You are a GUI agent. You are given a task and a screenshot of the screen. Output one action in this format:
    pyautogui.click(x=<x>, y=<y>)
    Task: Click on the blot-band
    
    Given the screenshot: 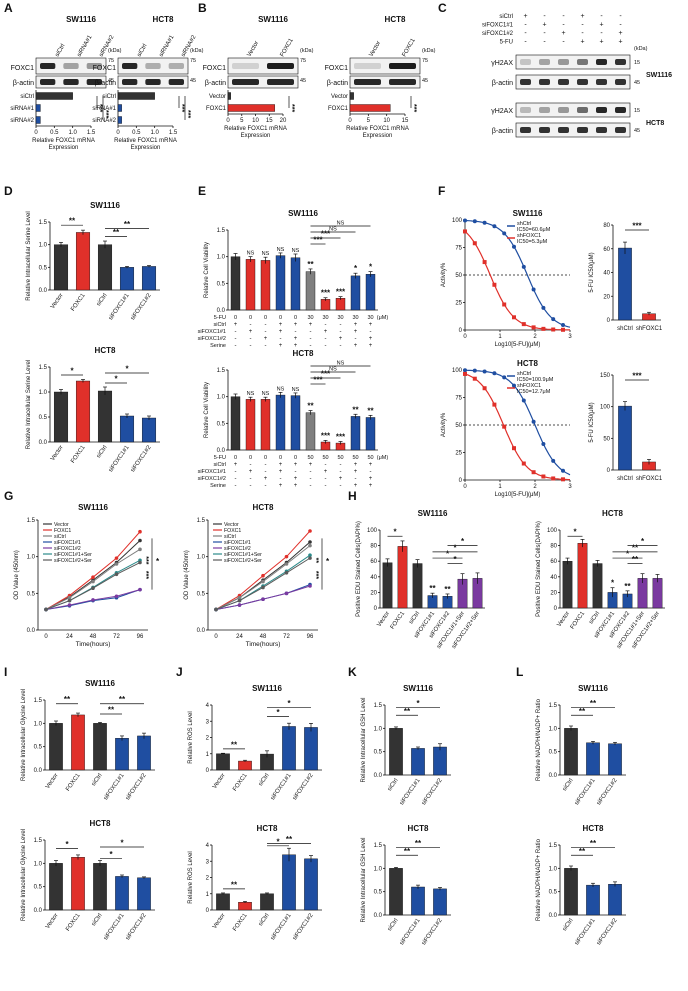 What is the action you would take?
    pyautogui.click(x=601, y=82)
    